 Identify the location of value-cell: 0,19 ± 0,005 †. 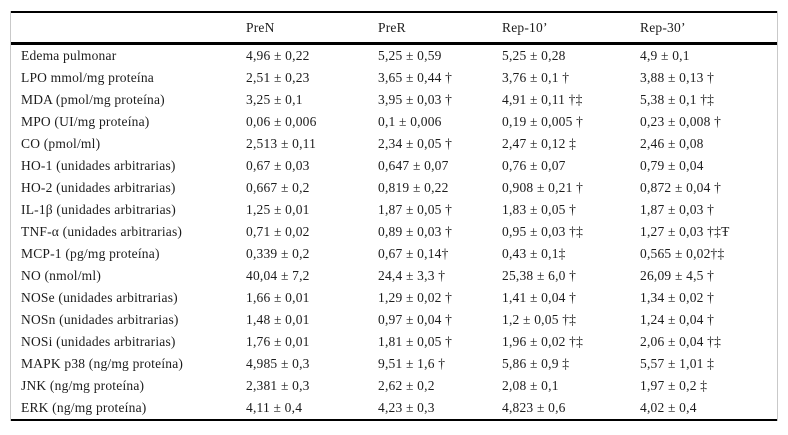
(543, 121).